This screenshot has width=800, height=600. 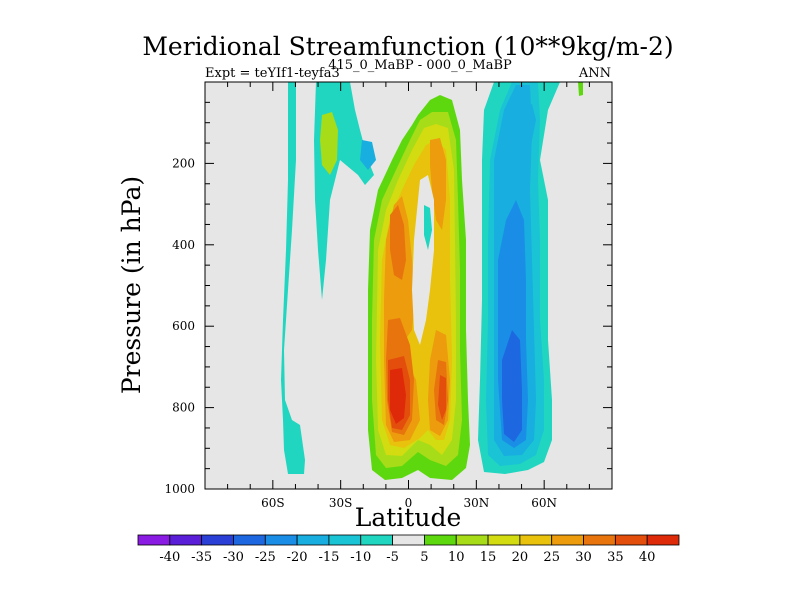 What do you see at coordinates (408, 549) in the screenshot?
I see `colorbar: -40 -35 -30 -25 -20 -15 -10 -5 5 10 15 20 25 30 35 40` at bounding box center [408, 549].